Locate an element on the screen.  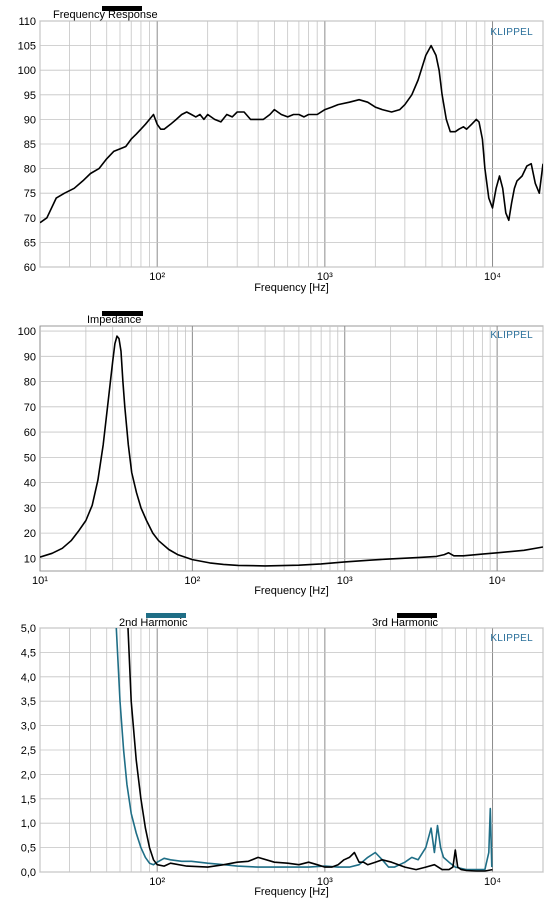
y-tick-label: 10 is located at coordinates (30, 559).